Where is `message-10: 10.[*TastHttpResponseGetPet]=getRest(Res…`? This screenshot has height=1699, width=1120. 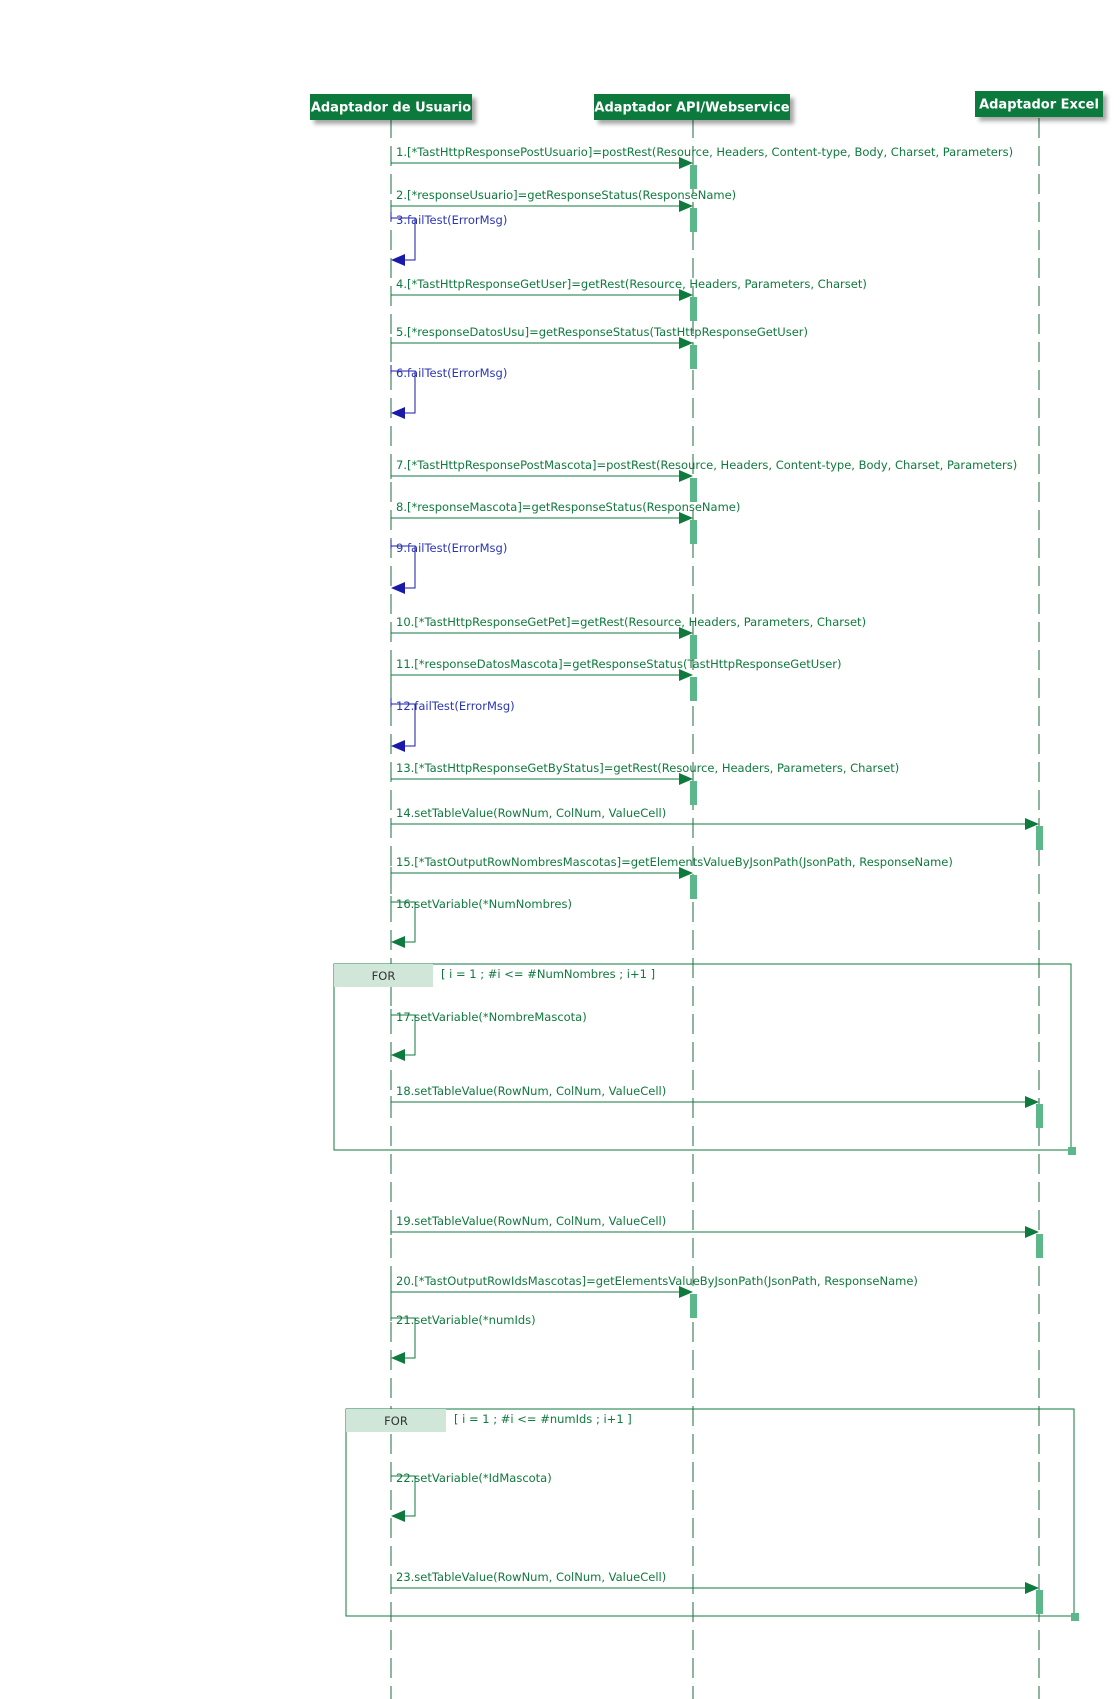 message-10: 10.[*TastHttpResponseGetPet]=getRest(Res… is located at coordinates (628, 627).